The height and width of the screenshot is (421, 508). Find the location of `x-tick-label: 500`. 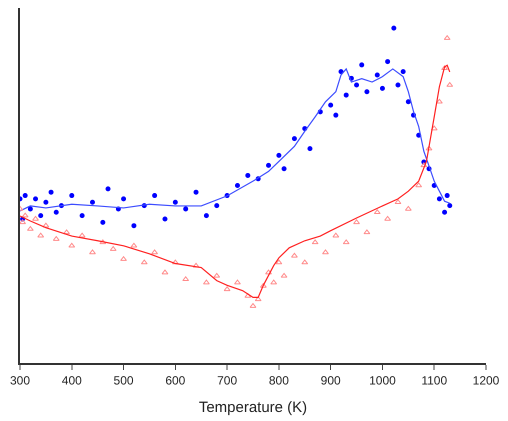

x-tick-label: 500 is located at coordinates (124, 380).